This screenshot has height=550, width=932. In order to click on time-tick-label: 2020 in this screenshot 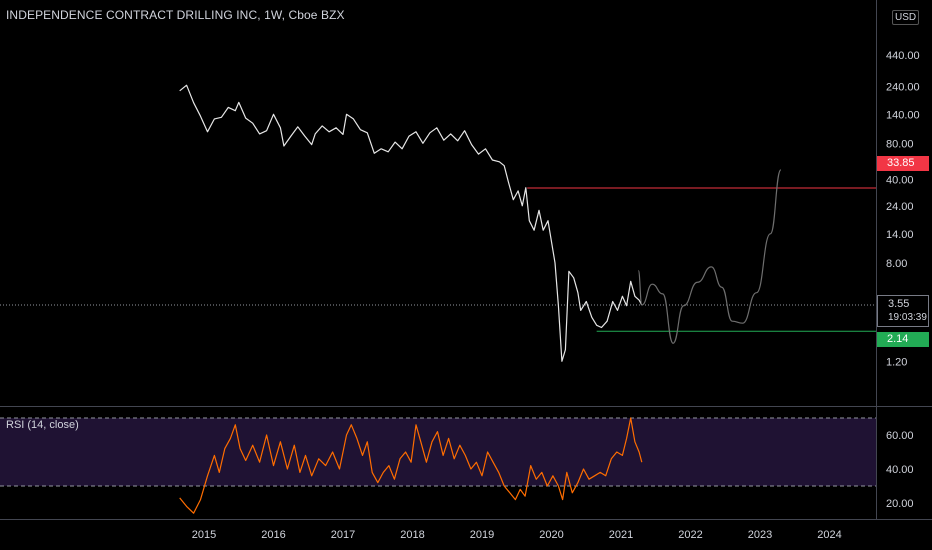, I will do `click(551, 535)`.